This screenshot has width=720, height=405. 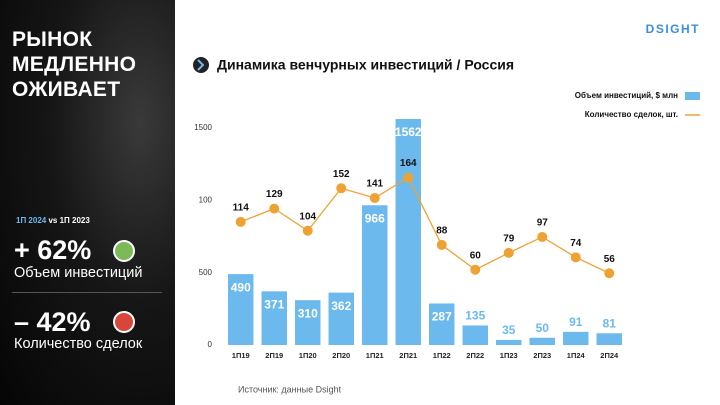 What do you see at coordinates (543, 328) in the screenshot?
I see `bar-value-label: 50` at bounding box center [543, 328].